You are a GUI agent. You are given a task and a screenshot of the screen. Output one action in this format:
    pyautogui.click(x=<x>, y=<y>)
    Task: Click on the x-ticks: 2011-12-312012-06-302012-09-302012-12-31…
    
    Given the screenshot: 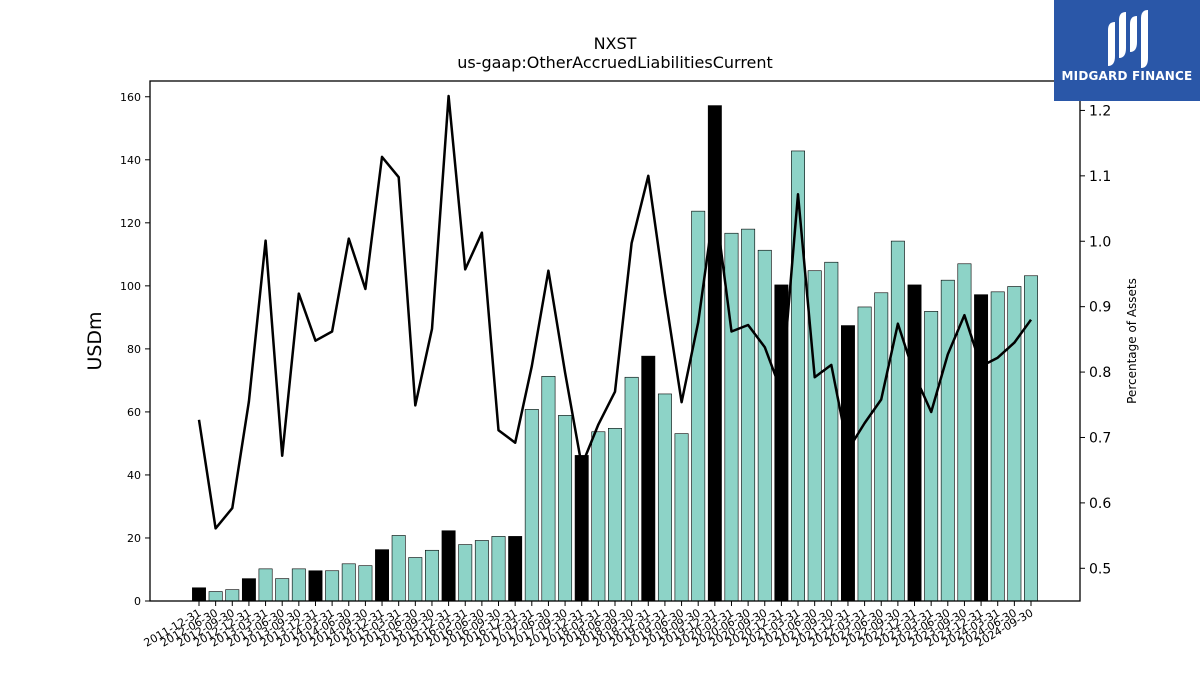 What is the action you would take?
    pyautogui.click(x=589, y=625)
    